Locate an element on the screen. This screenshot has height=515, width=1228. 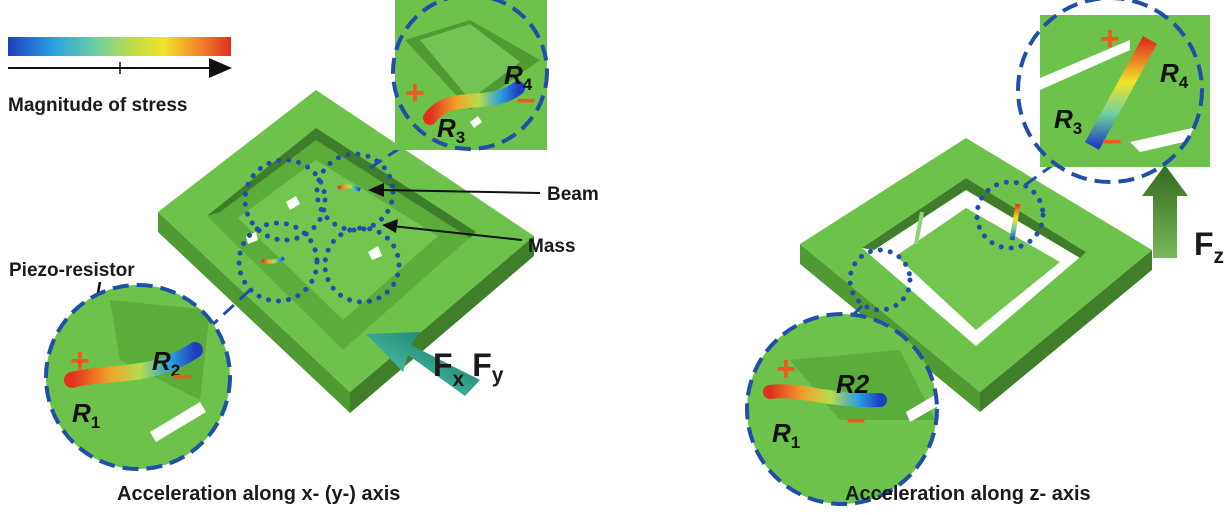
left-caption: Acceleration along x- (y-) axis is located at coordinates (258, 494).